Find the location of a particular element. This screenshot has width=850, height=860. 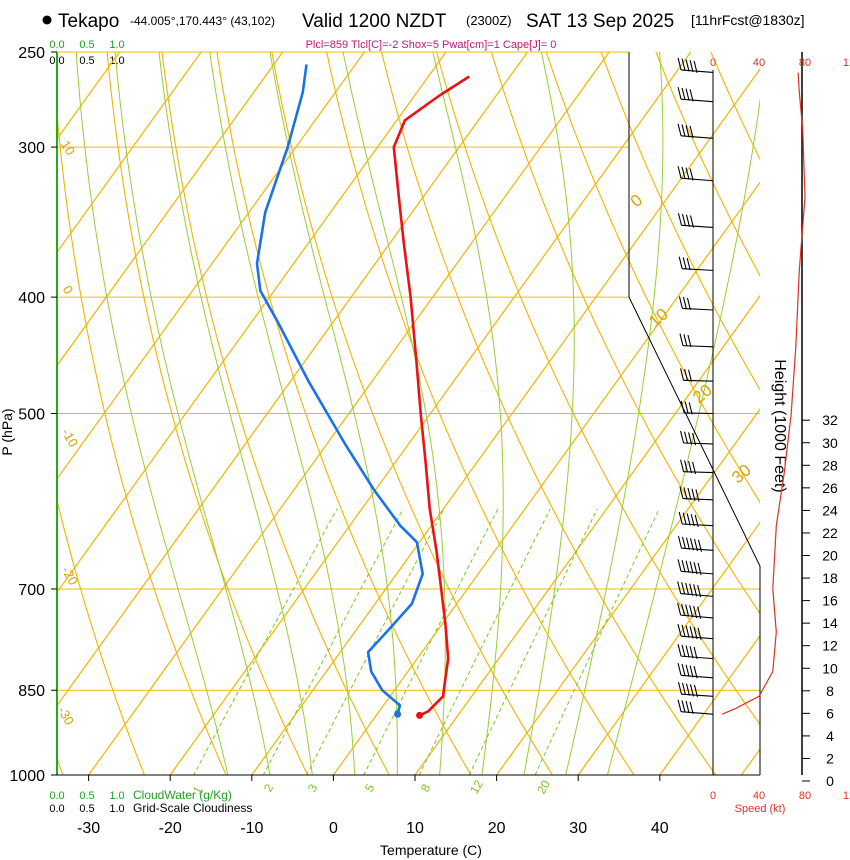

cloudiness-tick-bottom: 0.0 is located at coordinates (56, 809).